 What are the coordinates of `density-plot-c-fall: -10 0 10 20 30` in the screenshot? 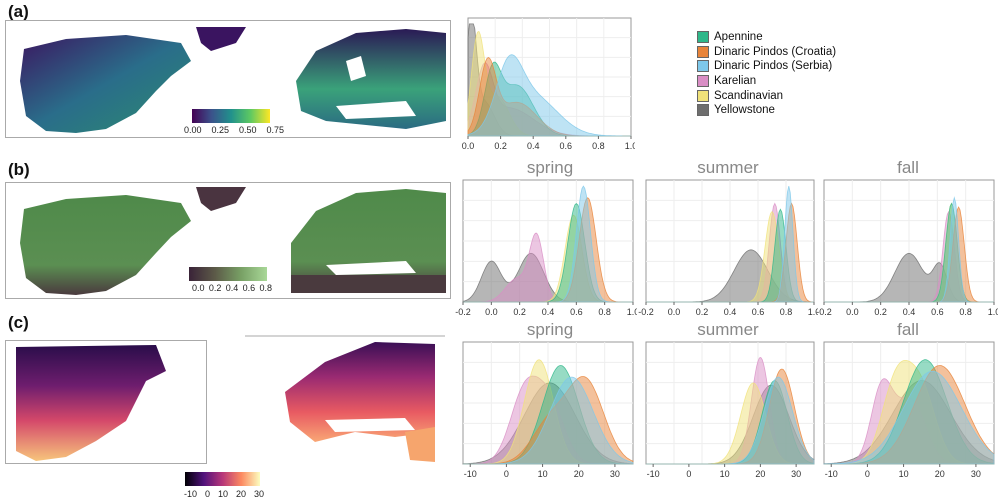 It's located at (907, 410).